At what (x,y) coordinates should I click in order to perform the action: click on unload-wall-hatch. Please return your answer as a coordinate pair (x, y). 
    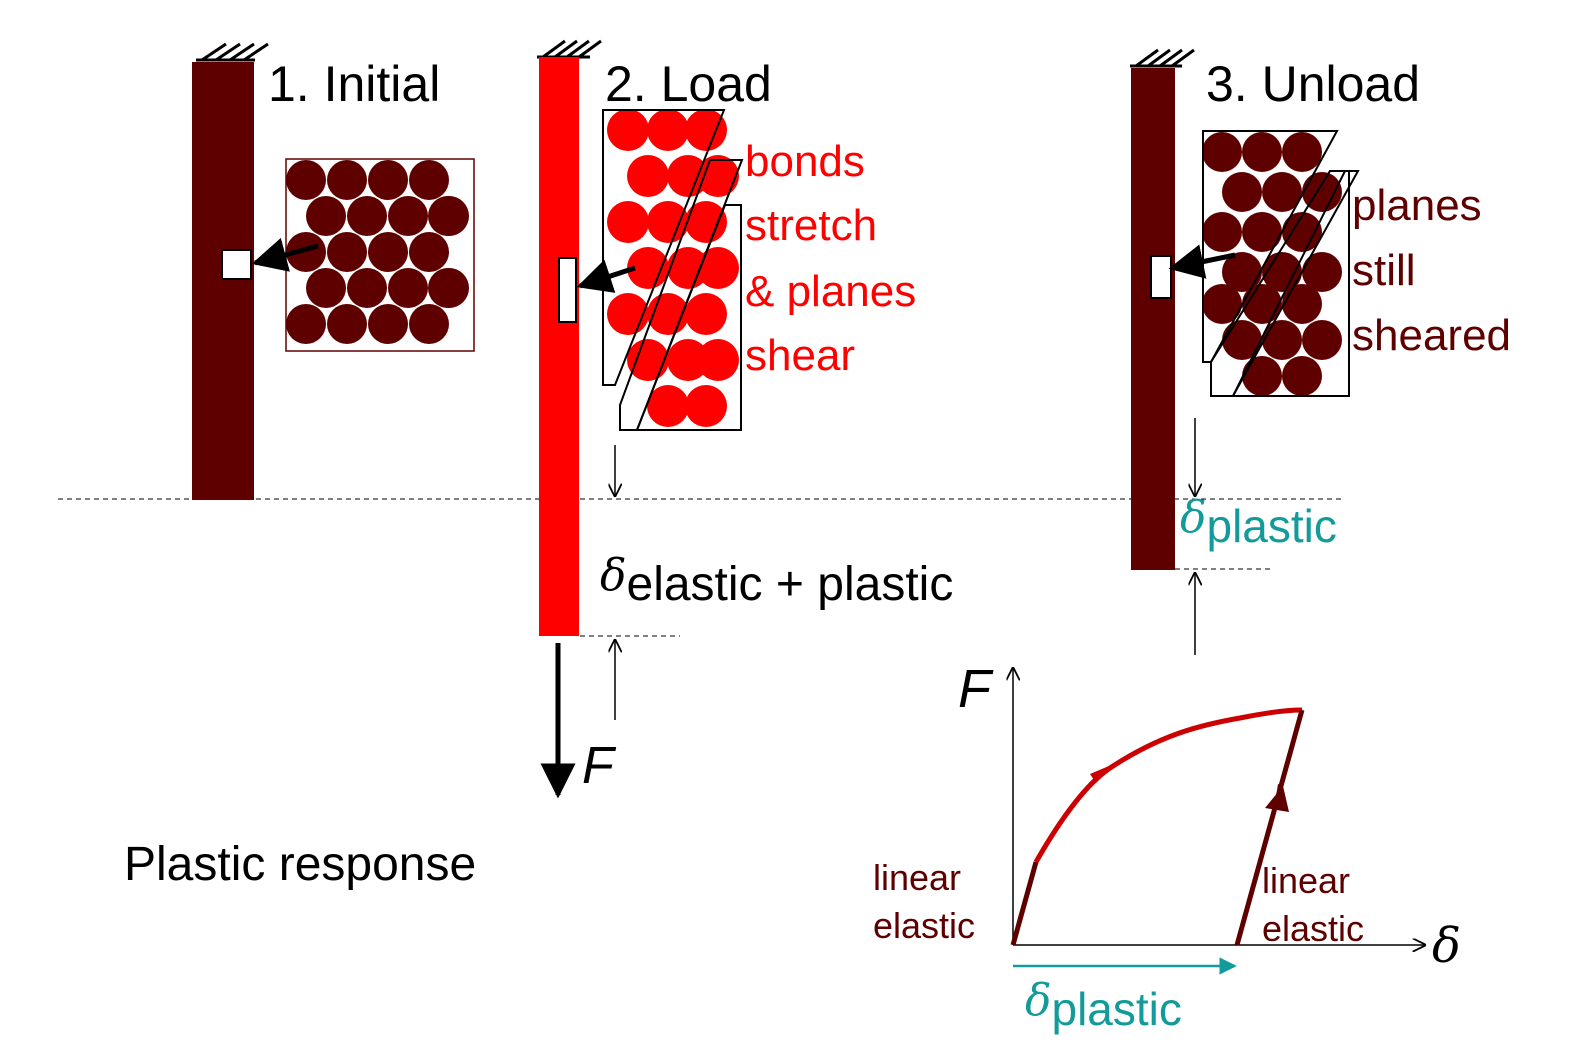
    Looking at the image, I should click on (1162, 58).